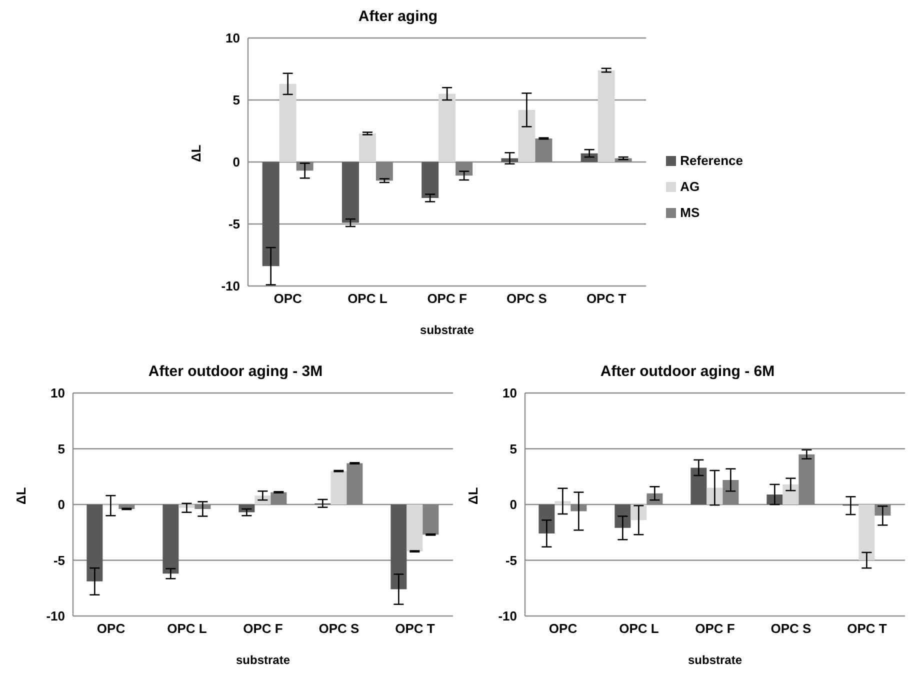 This screenshot has width=922, height=679. What do you see at coordinates (398, 17) in the screenshot?
I see `chart-title: After aging` at bounding box center [398, 17].